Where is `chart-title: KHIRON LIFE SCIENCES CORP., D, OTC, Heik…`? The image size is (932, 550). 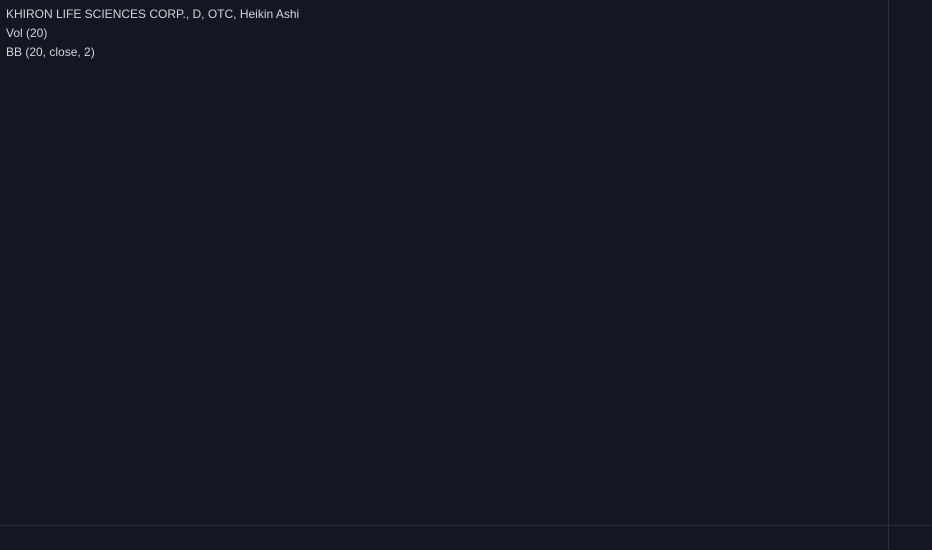 chart-title: KHIRON LIFE SCIENCES CORP., D, OTC, Heik… is located at coordinates (152, 14).